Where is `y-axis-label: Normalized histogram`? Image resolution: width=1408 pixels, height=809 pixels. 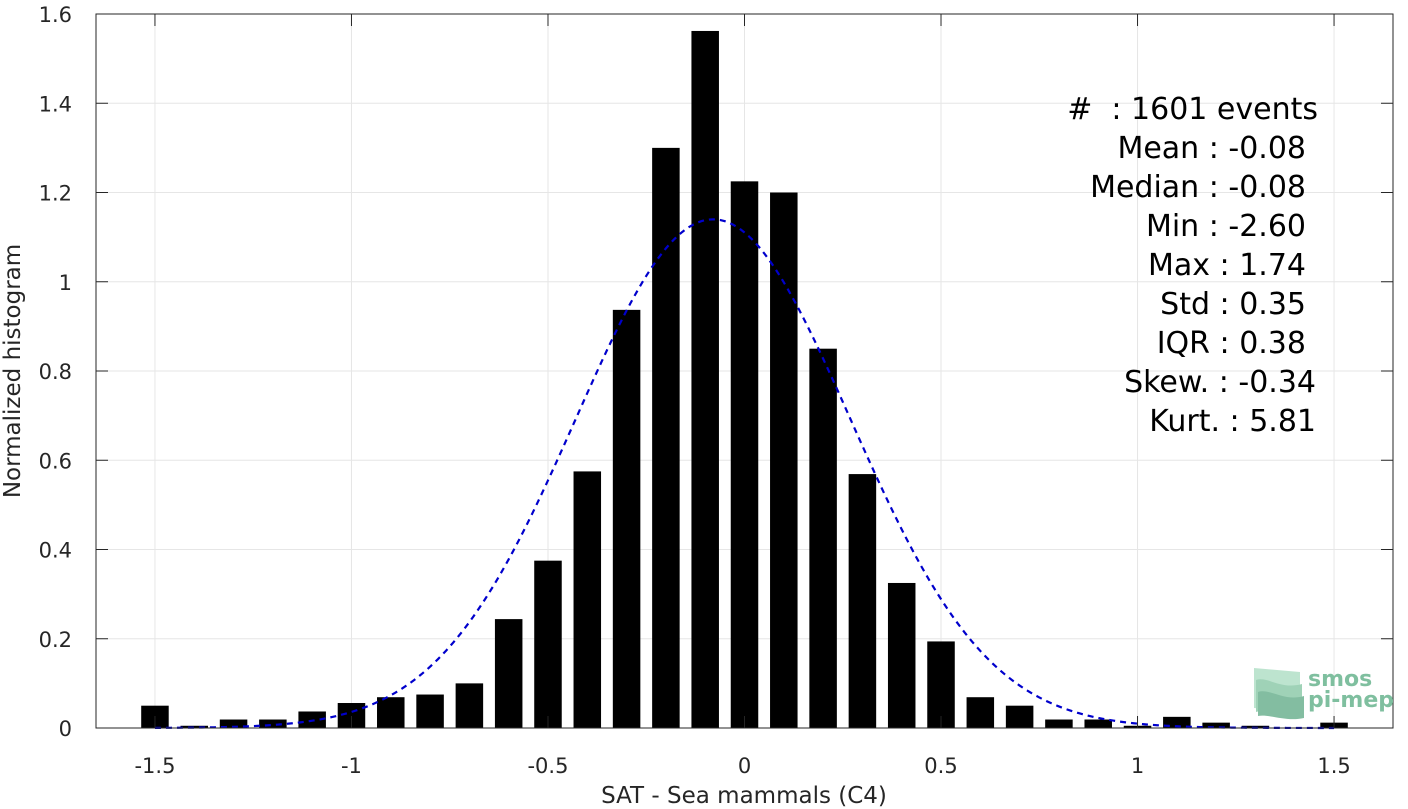
y-axis-label: Normalized histogram is located at coordinates (13, 371).